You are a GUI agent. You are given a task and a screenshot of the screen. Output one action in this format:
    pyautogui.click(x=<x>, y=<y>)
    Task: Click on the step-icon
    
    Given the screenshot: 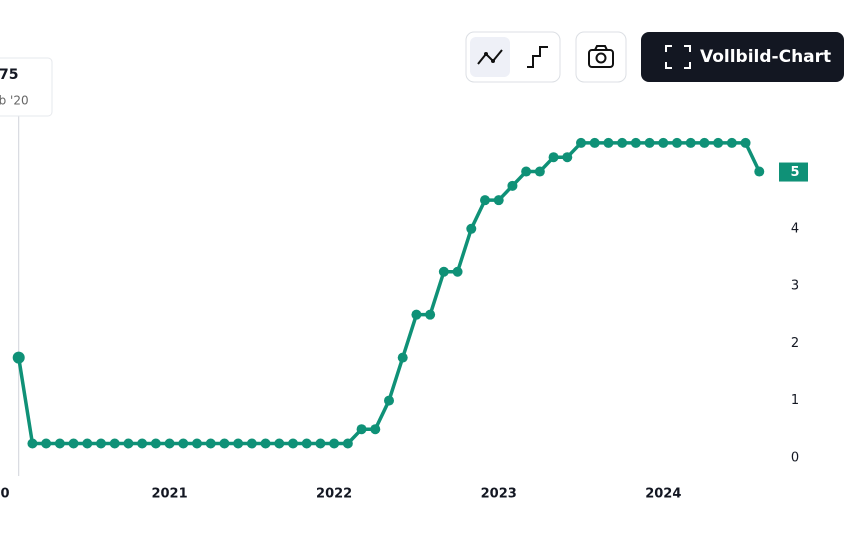 What is the action you would take?
    pyautogui.click(x=537, y=57)
    